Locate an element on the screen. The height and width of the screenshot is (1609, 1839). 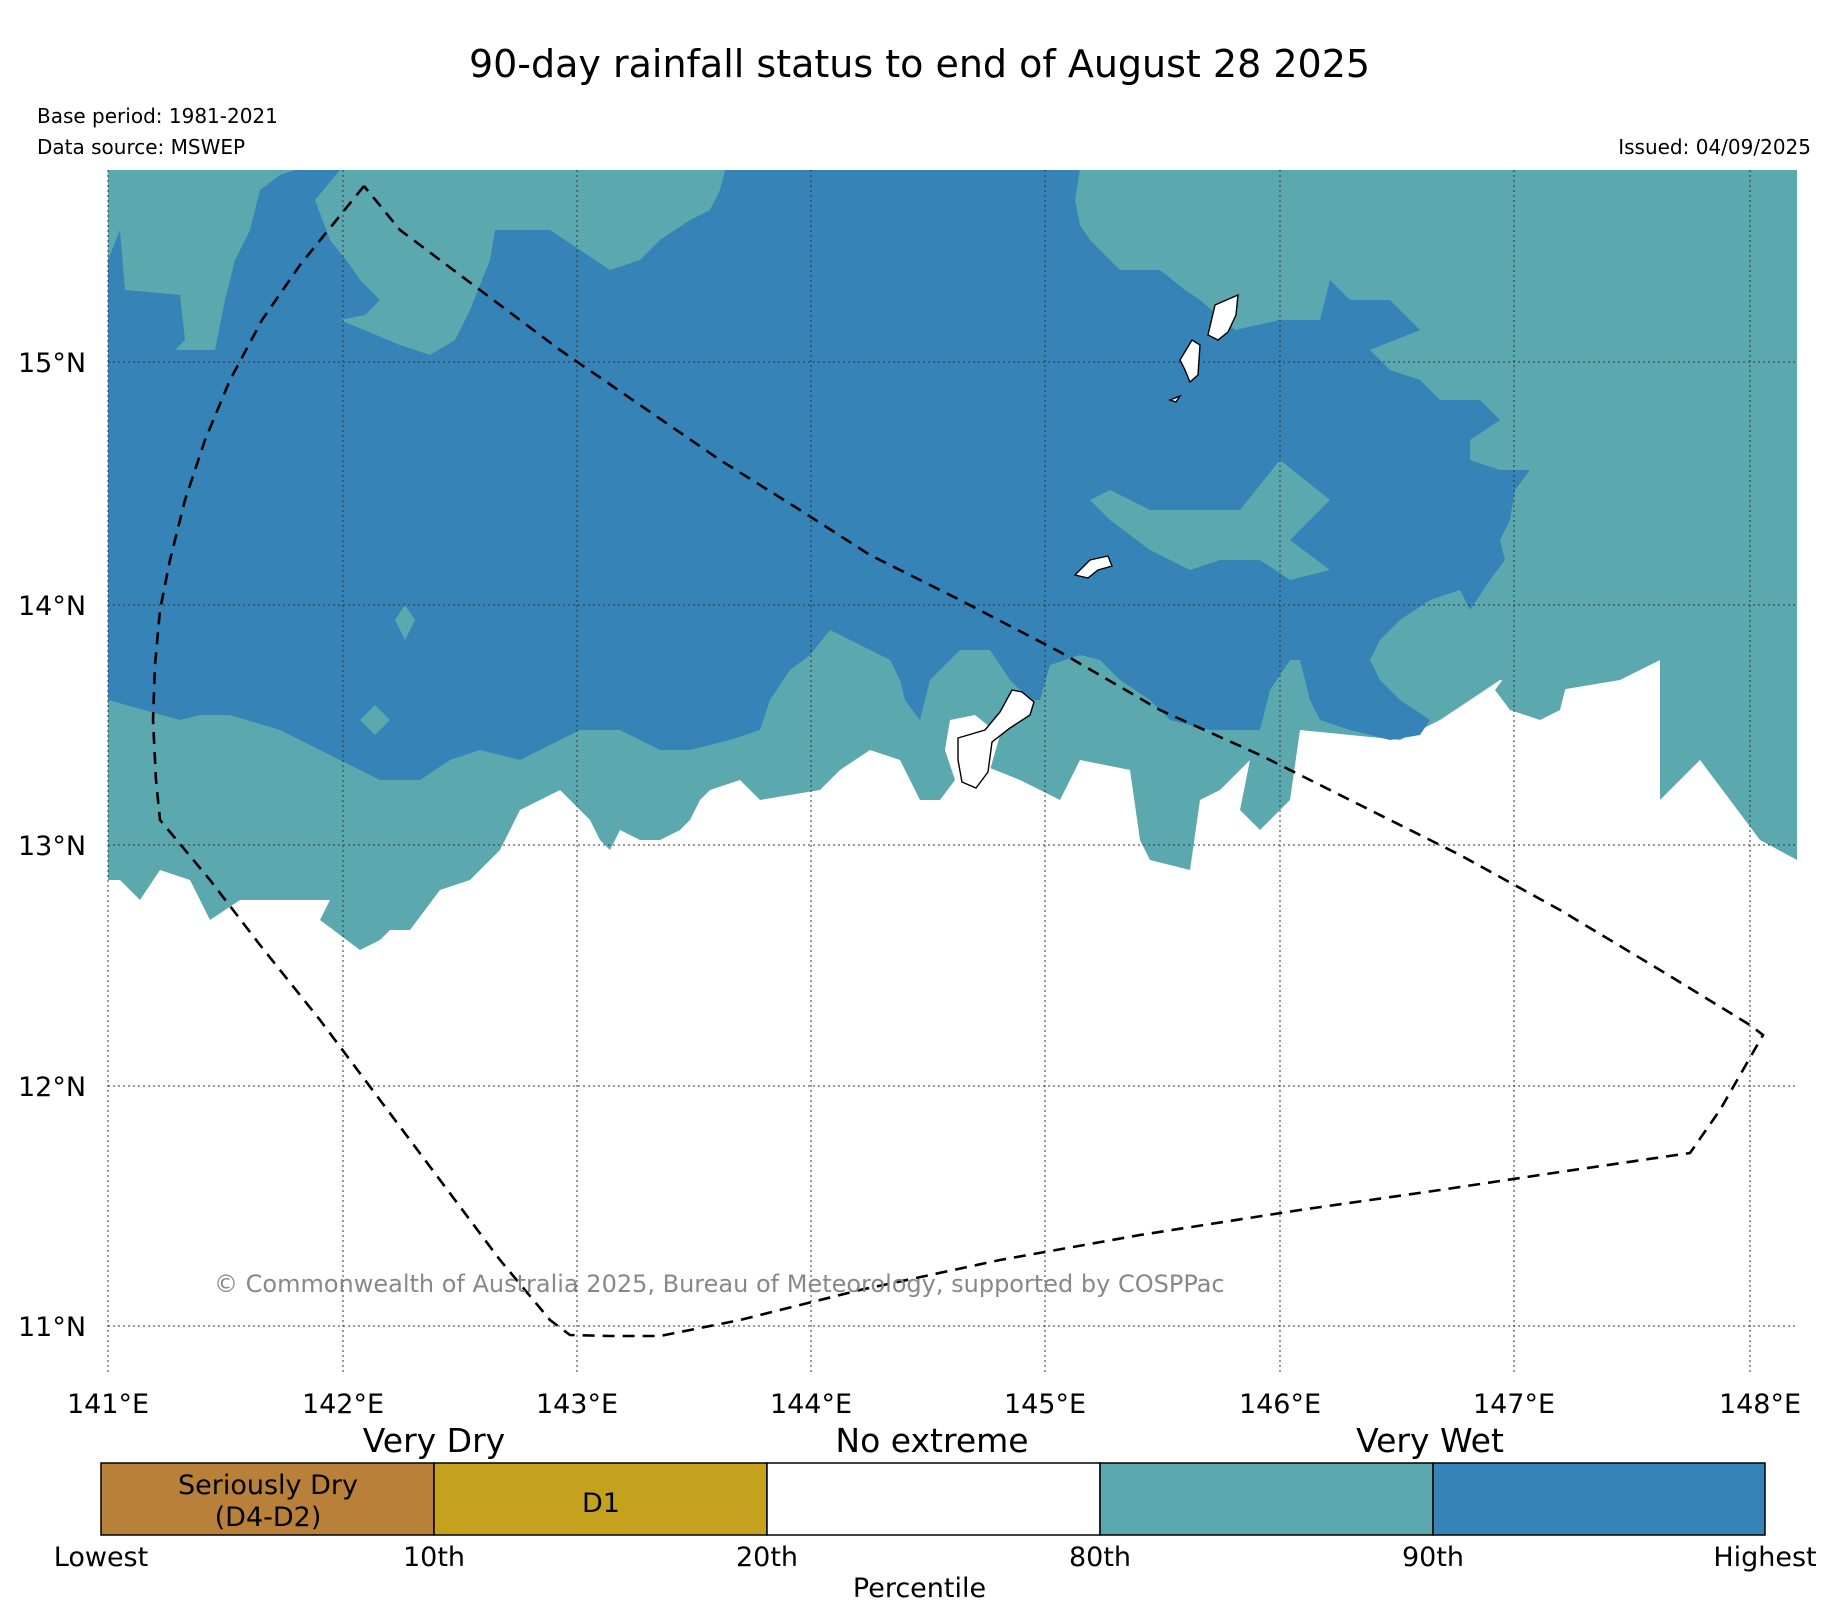
legend-ticks: Lowest 10th 20th 80th 90th Highest is located at coordinates (935, 1557).